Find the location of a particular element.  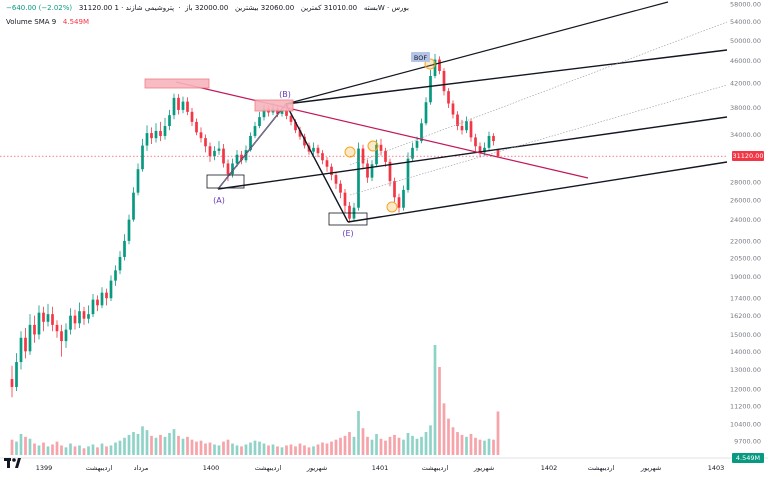

channel-upper-line is located at coordinates (506, 77).